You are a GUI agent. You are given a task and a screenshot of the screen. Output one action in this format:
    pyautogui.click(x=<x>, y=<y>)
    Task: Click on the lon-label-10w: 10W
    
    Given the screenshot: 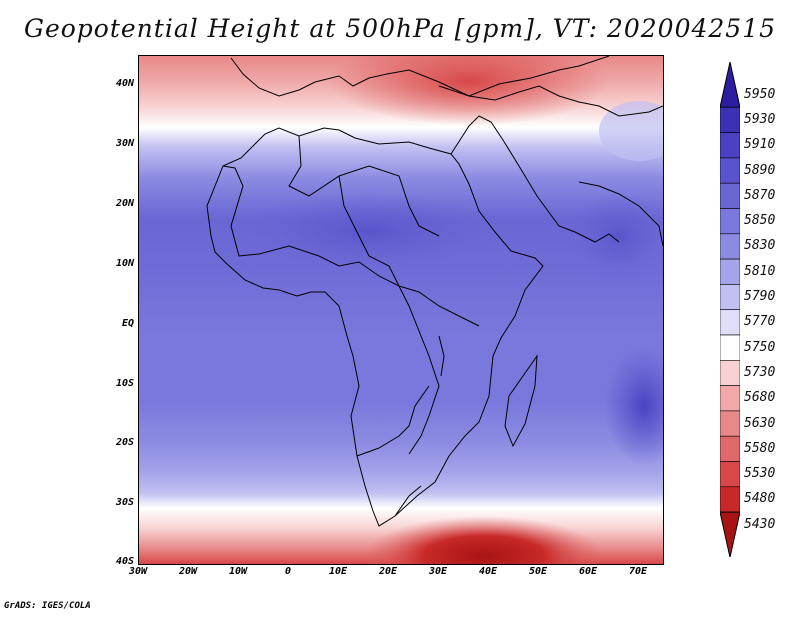 What is the action you would take?
    pyautogui.click(x=238, y=571)
    